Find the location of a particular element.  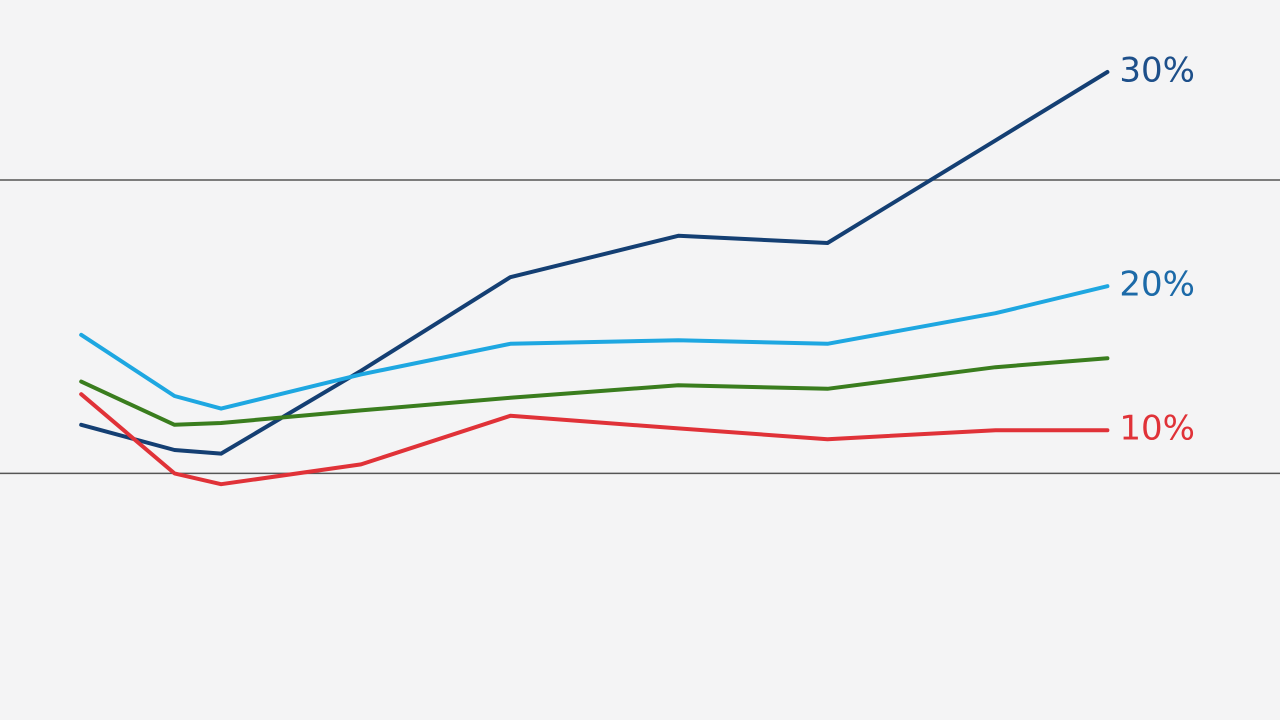

end-label: 30% is located at coordinates (1157, 71).